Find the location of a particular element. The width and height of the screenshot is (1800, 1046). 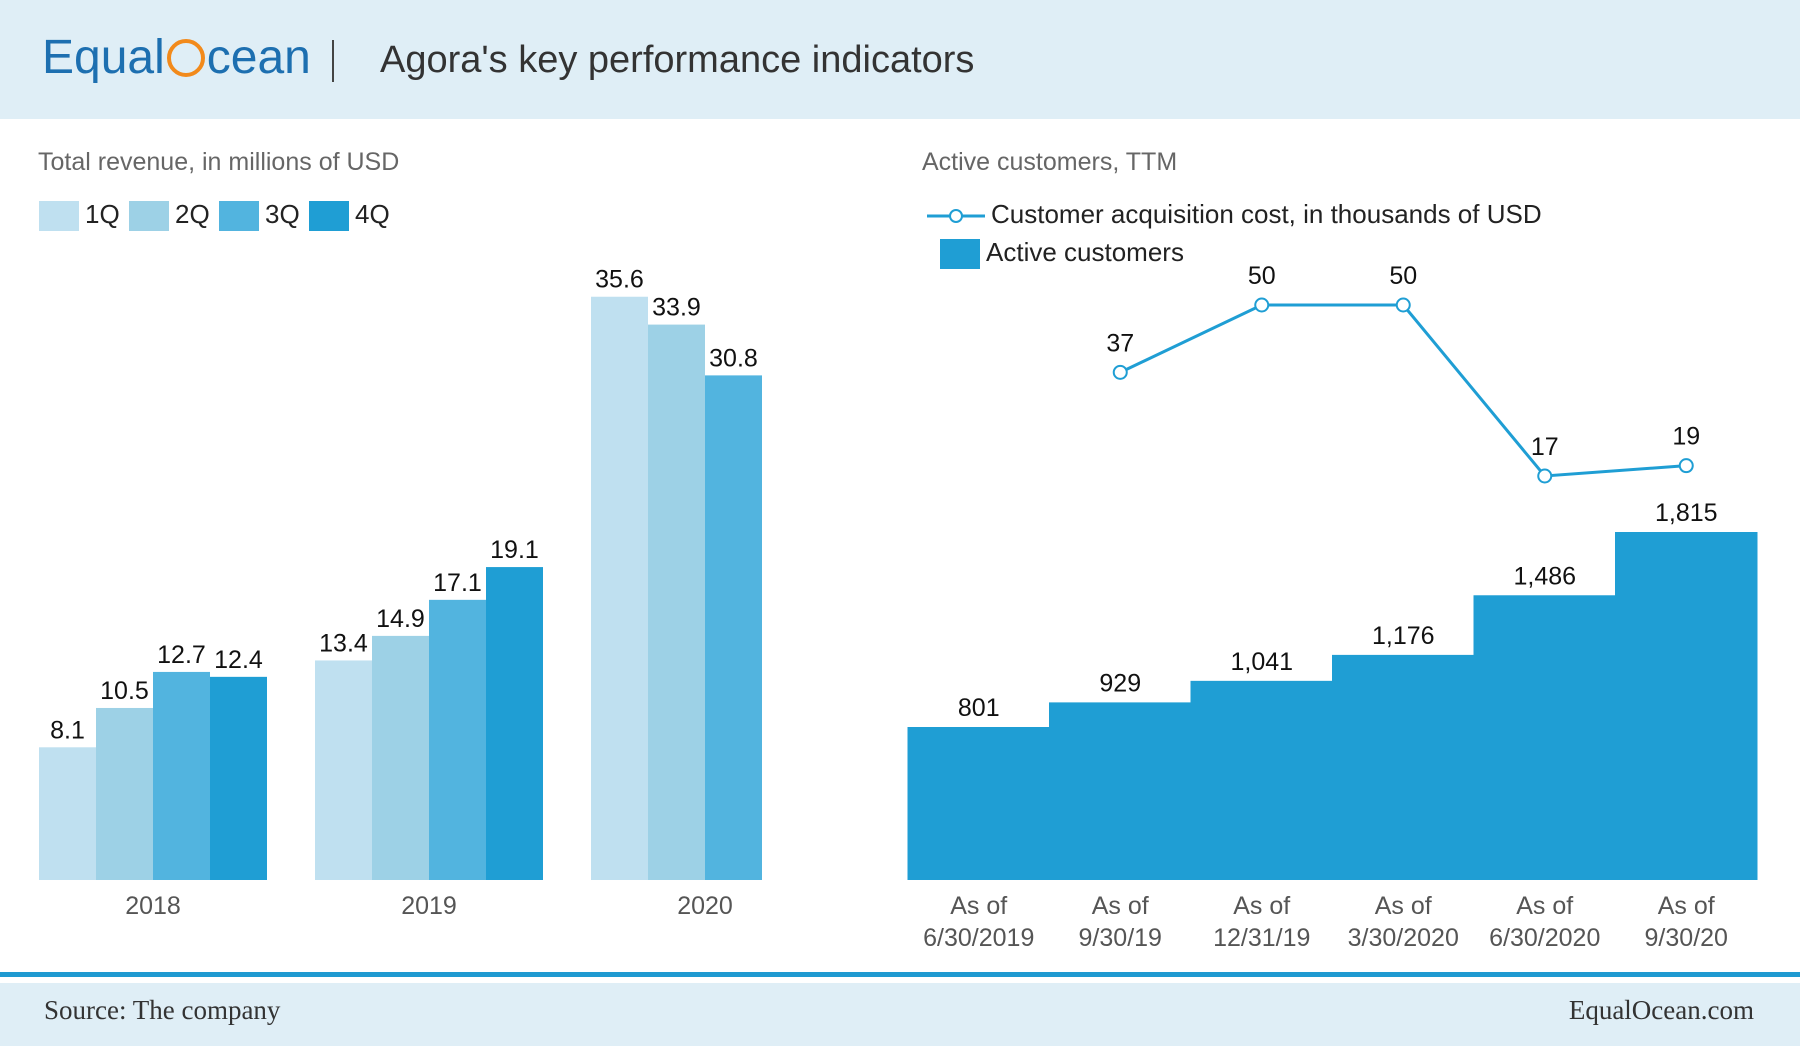

cac-label: 19 is located at coordinates (1686, 437).